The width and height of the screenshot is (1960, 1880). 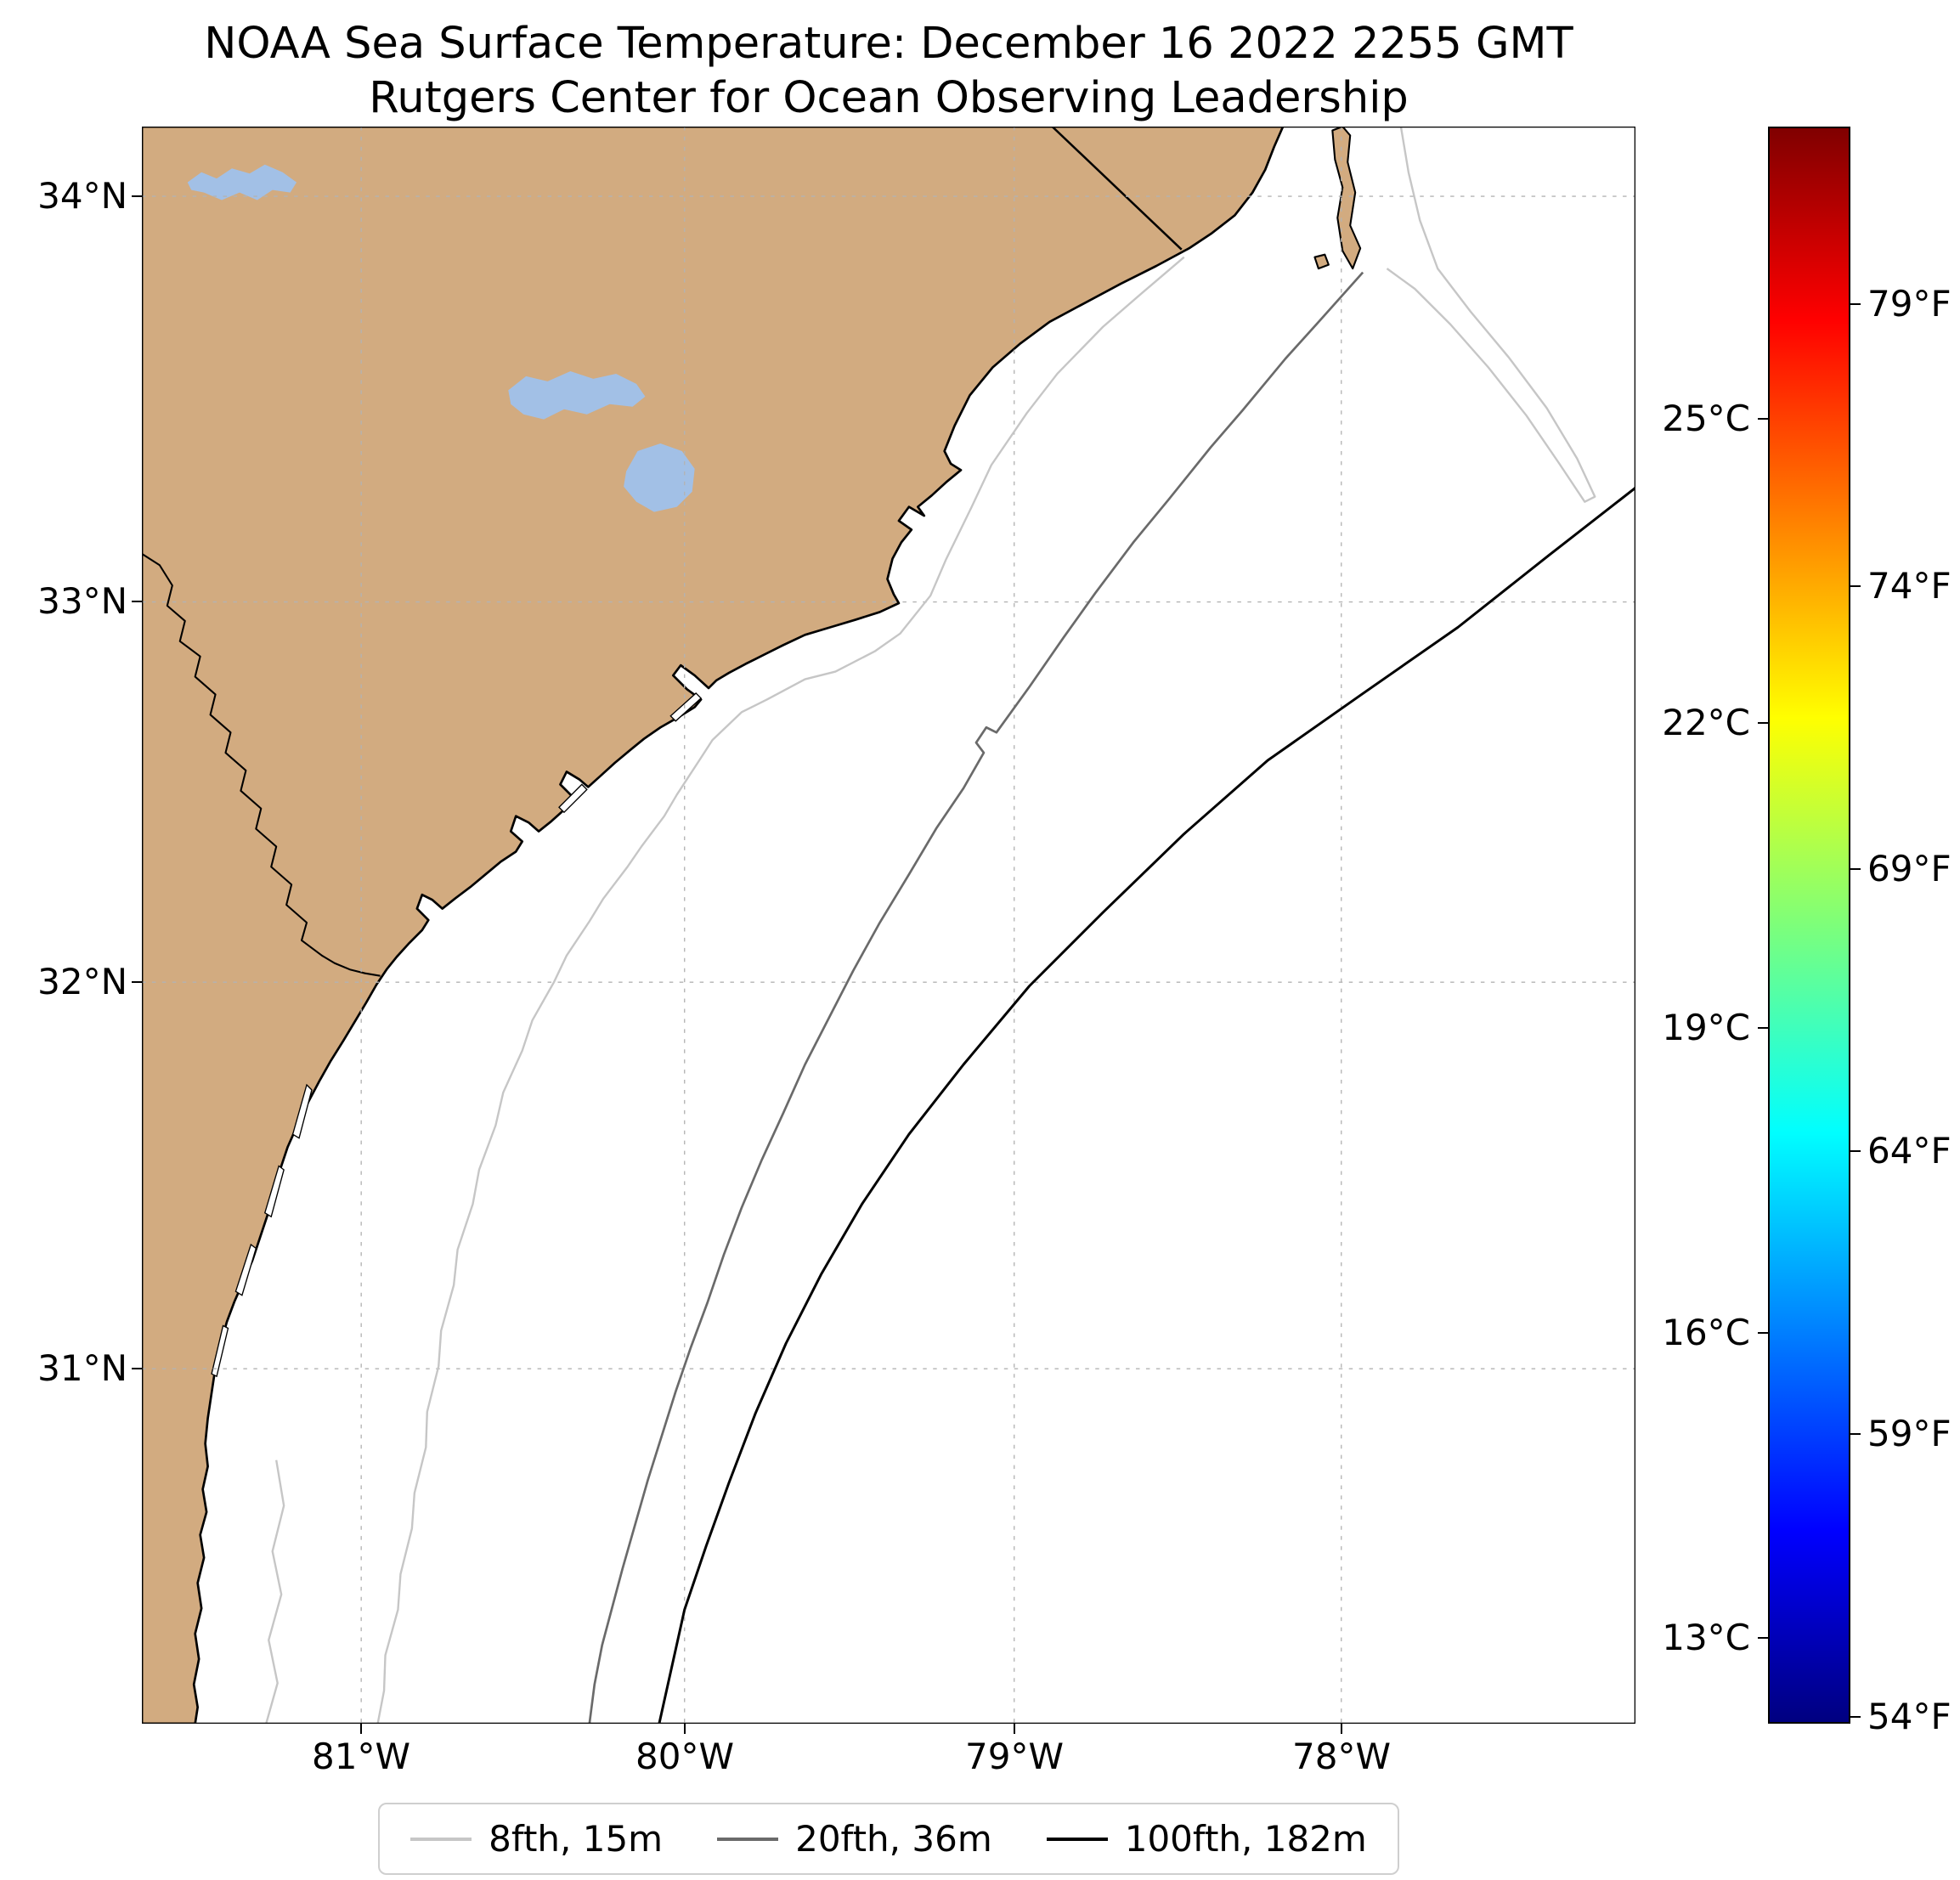 What do you see at coordinates (1077, 1839) in the screenshot?
I see `legend-line-100fth` at bounding box center [1077, 1839].